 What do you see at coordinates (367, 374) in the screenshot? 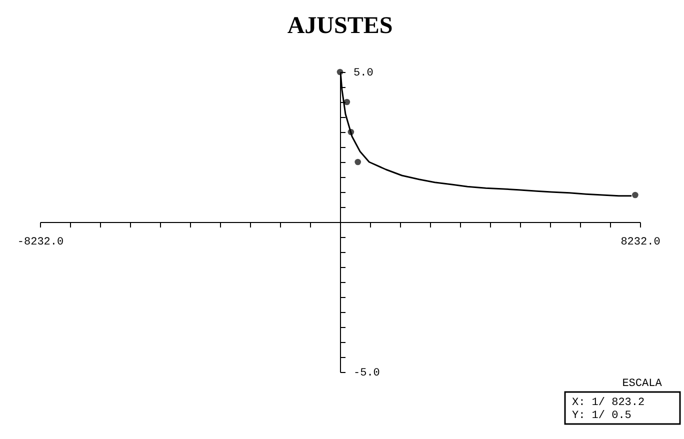
I see `y-tick-label: -5.0` at bounding box center [367, 374].